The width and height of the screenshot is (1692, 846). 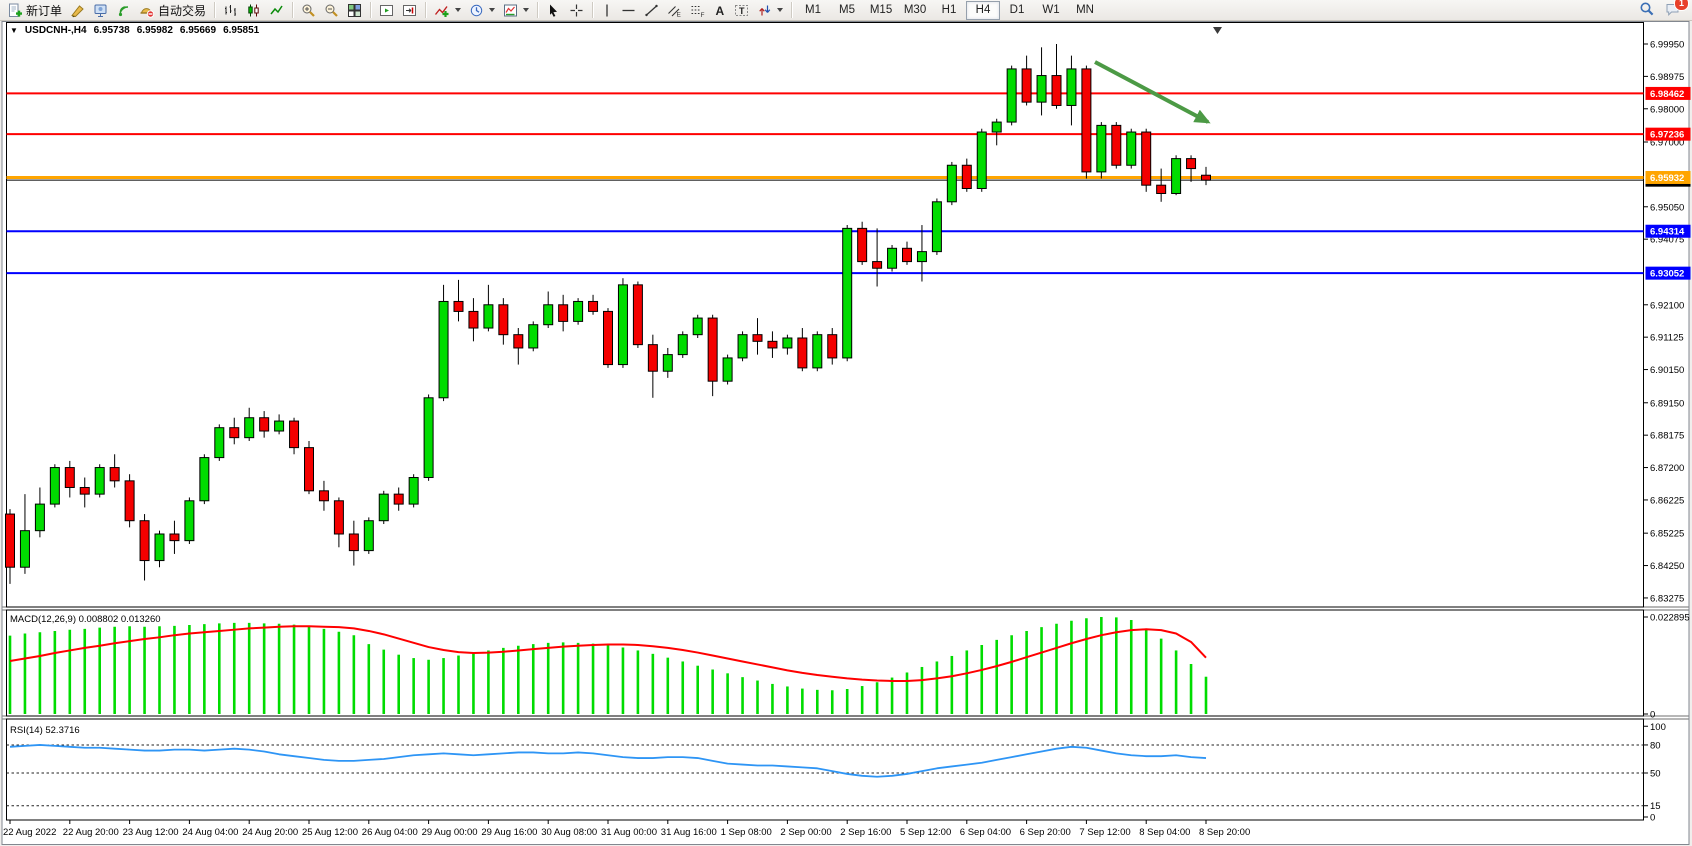 What do you see at coordinates (813, 10) in the screenshot?
I see `timeframe-M1: M1` at bounding box center [813, 10].